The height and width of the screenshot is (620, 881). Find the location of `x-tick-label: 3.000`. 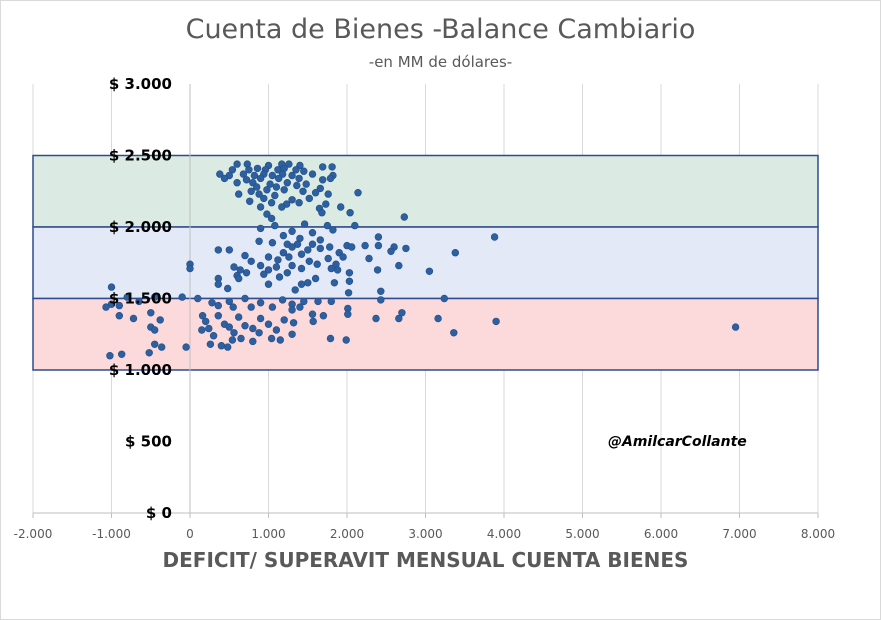

x-tick-label: 3.000 is located at coordinates (425, 534).